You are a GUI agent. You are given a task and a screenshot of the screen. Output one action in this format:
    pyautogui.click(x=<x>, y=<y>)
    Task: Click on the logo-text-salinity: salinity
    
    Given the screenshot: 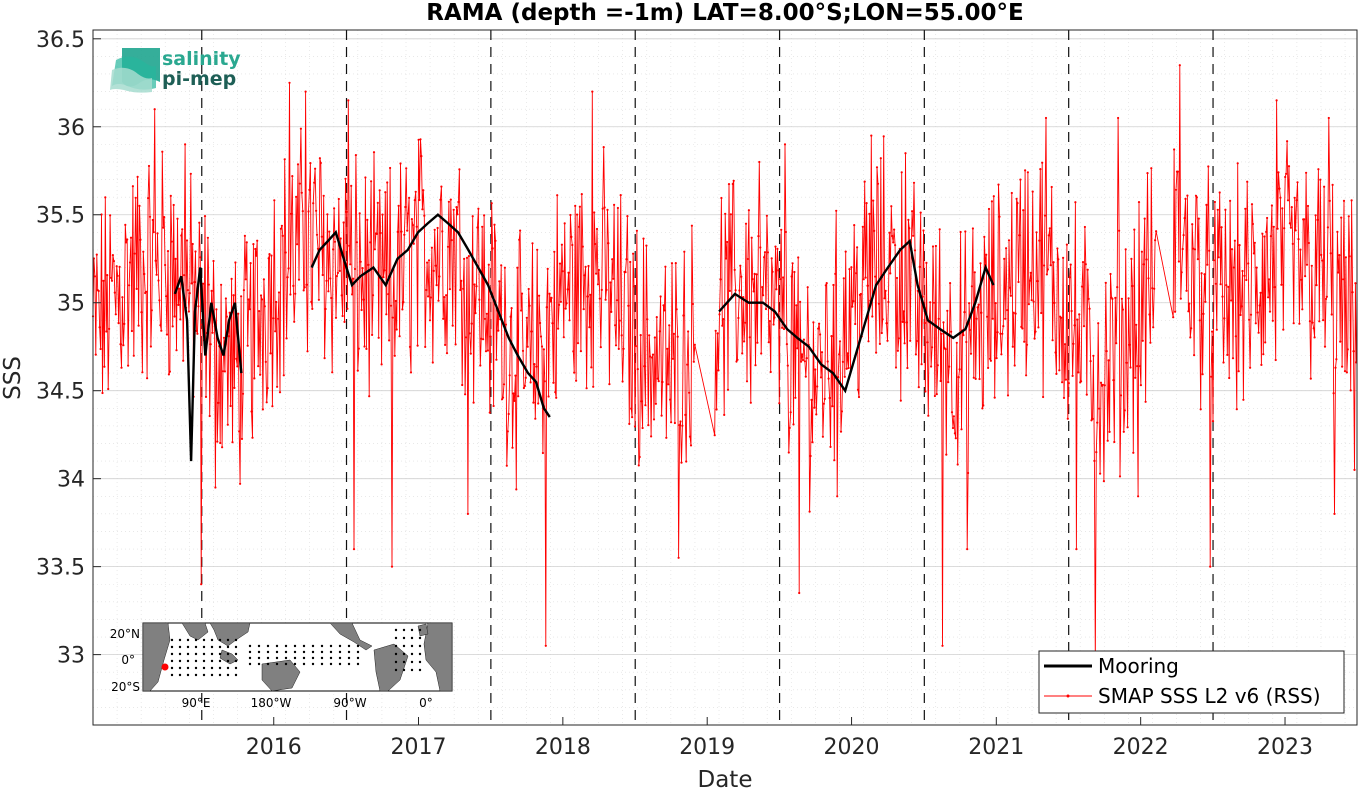 What is the action you would take?
    pyautogui.click(x=201, y=59)
    